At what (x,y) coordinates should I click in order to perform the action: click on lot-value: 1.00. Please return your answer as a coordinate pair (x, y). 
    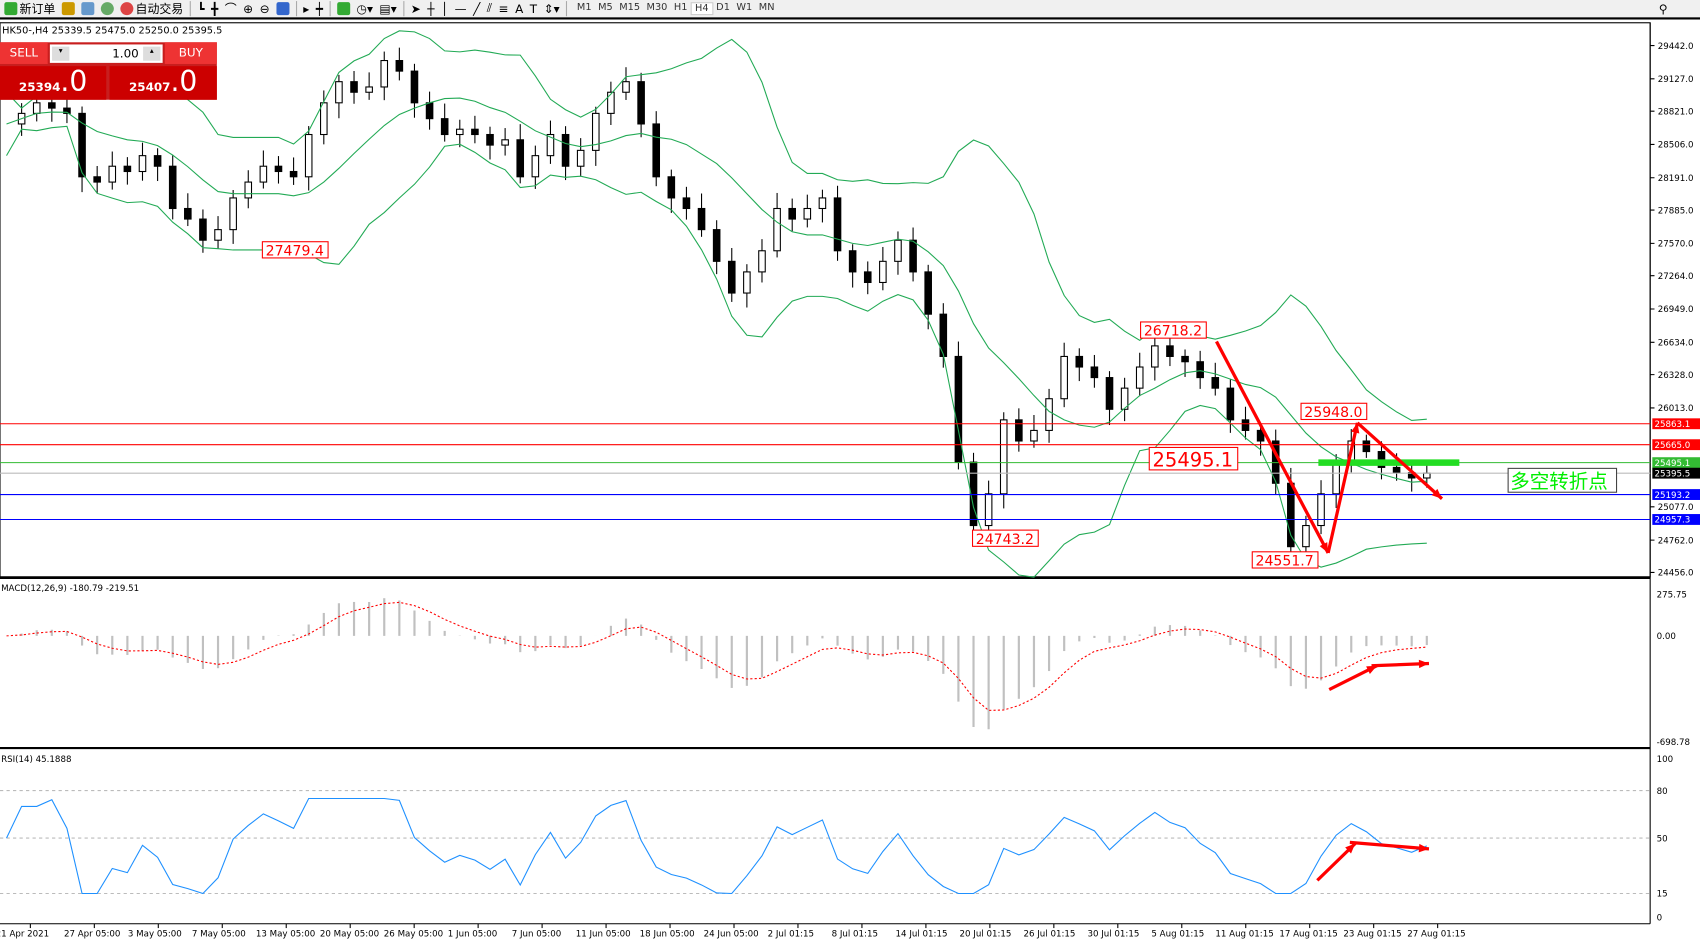
    Looking at the image, I should click on (125, 53).